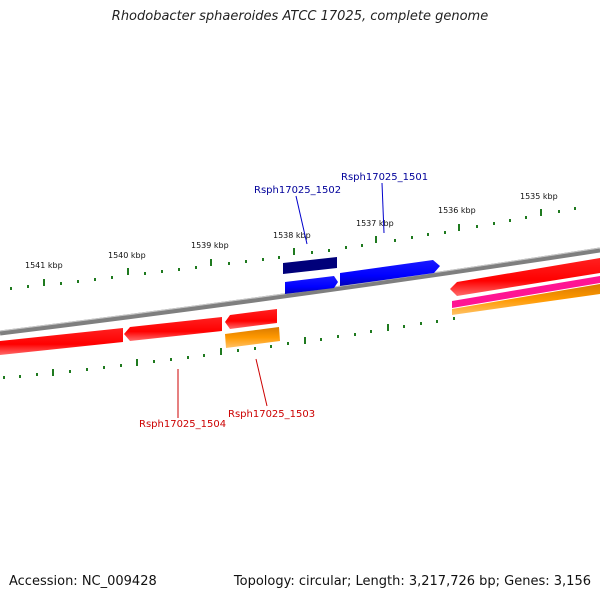 The height and width of the screenshot is (600, 600). What do you see at coordinates (44, 265) in the screenshot?
I see `scale-label-1541: 1541 kbp` at bounding box center [44, 265].